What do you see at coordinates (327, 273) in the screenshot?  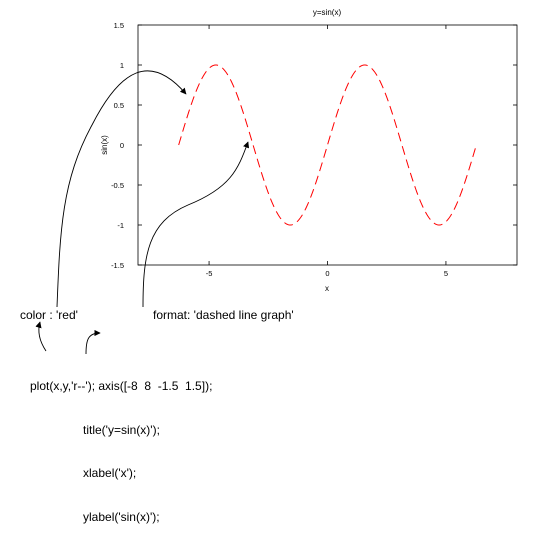 I see `x-tick-label: 0` at bounding box center [327, 273].